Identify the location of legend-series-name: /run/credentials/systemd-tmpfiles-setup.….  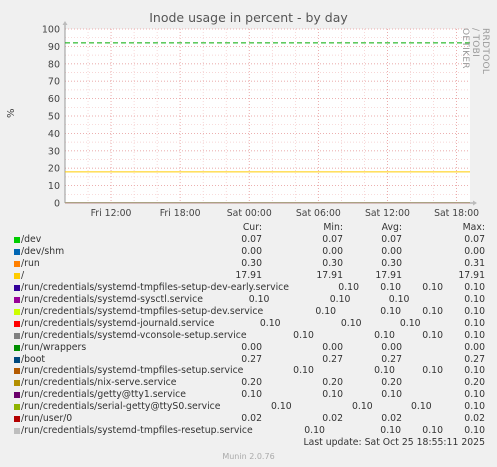
(132, 371).